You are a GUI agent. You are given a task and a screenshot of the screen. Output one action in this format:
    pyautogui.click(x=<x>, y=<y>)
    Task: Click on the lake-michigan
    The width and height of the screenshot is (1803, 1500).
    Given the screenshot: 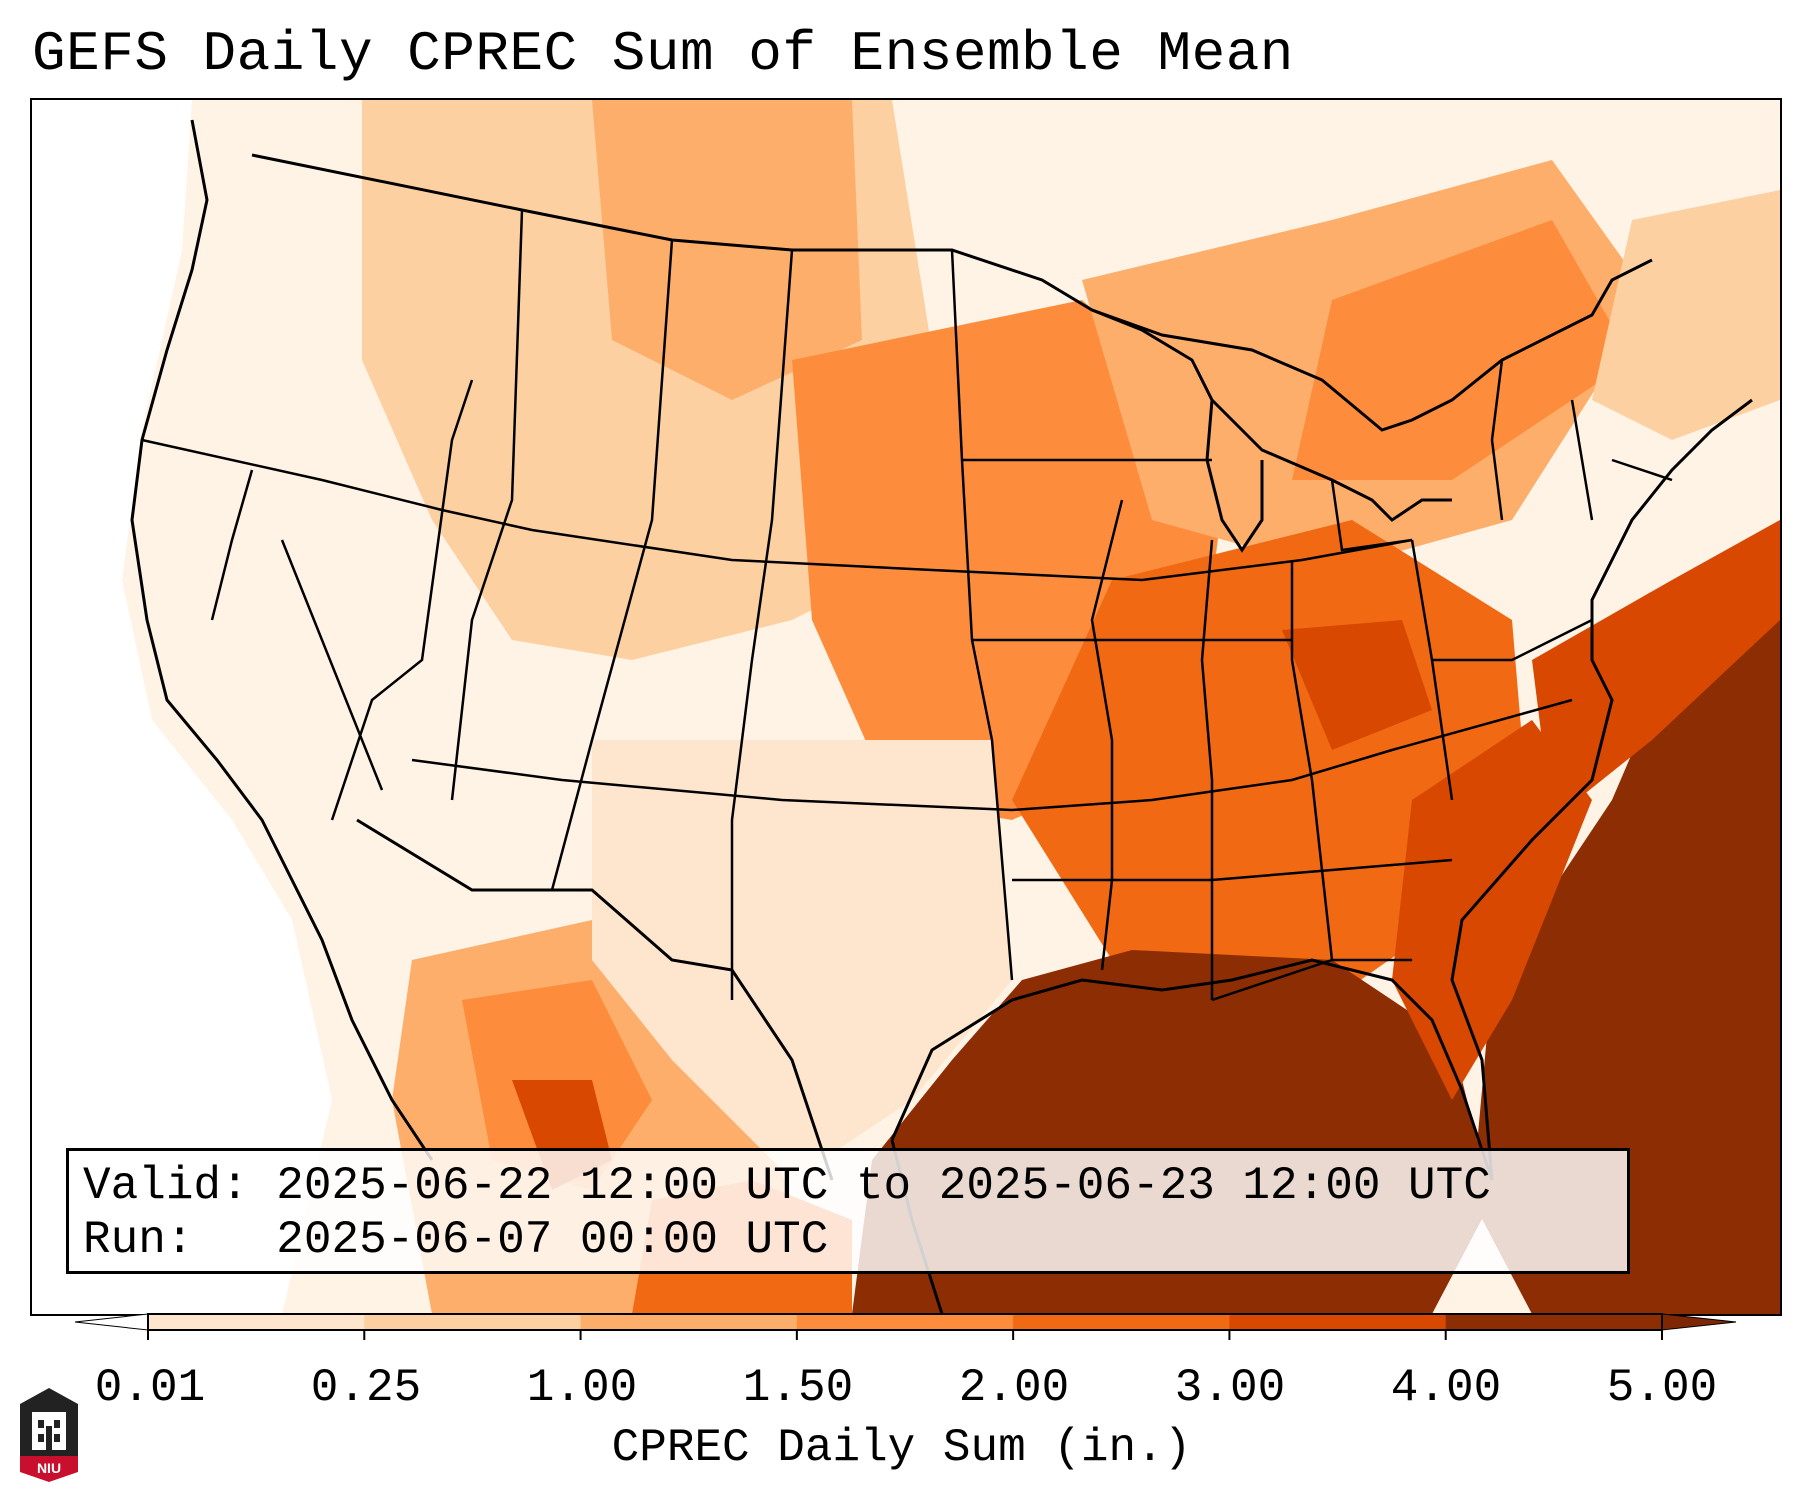 What is the action you would take?
    pyautogui.click(x=1234, y=476)
    